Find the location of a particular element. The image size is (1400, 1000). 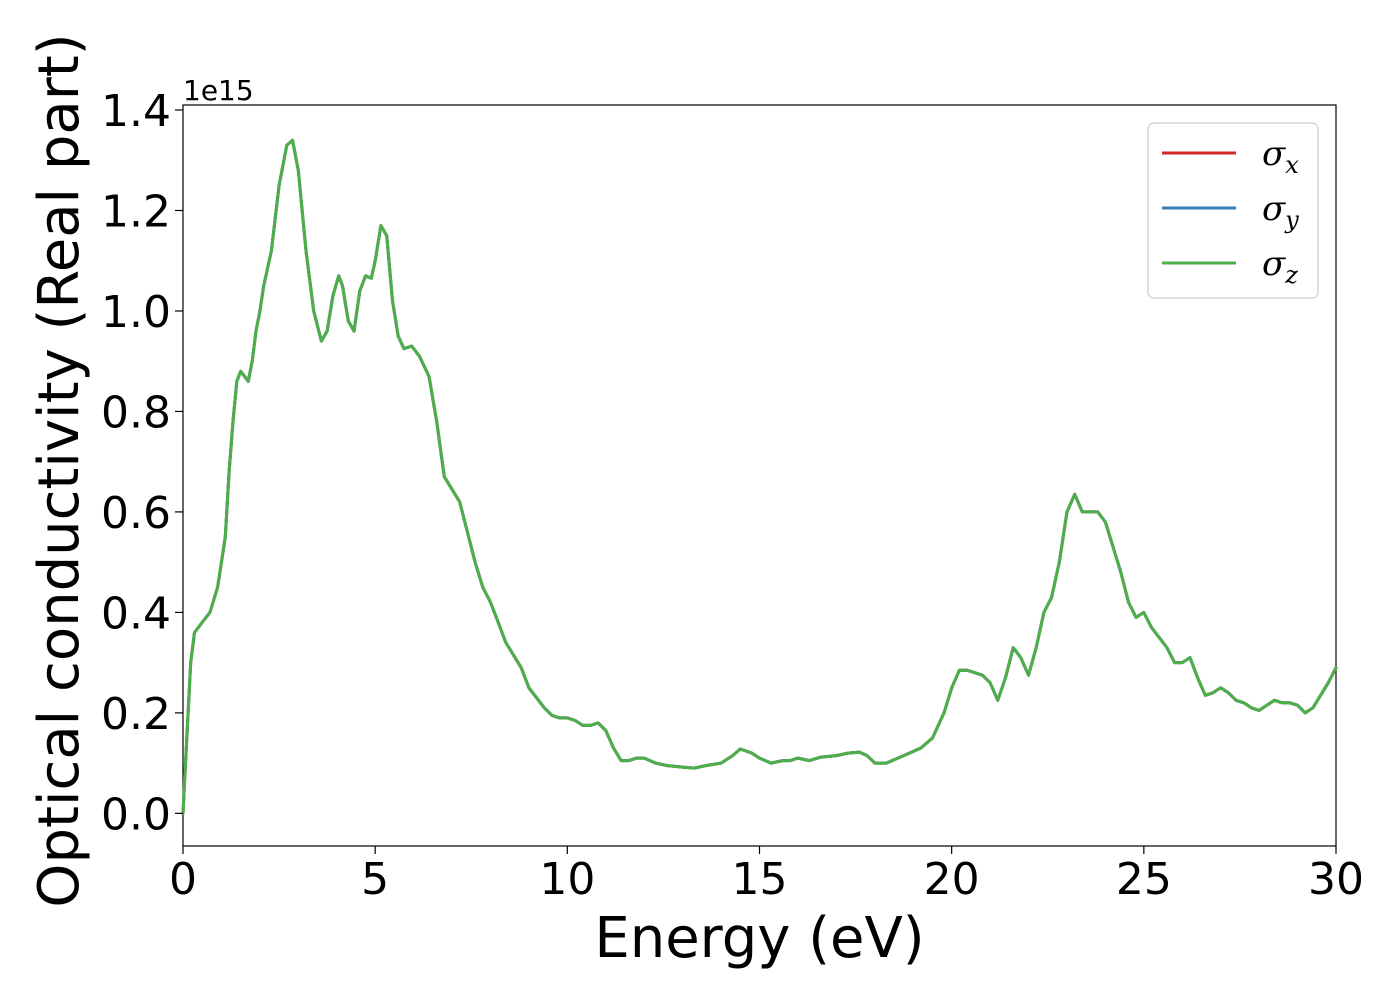

x-tick-label: 30 is located at coordinates (1336, 879).